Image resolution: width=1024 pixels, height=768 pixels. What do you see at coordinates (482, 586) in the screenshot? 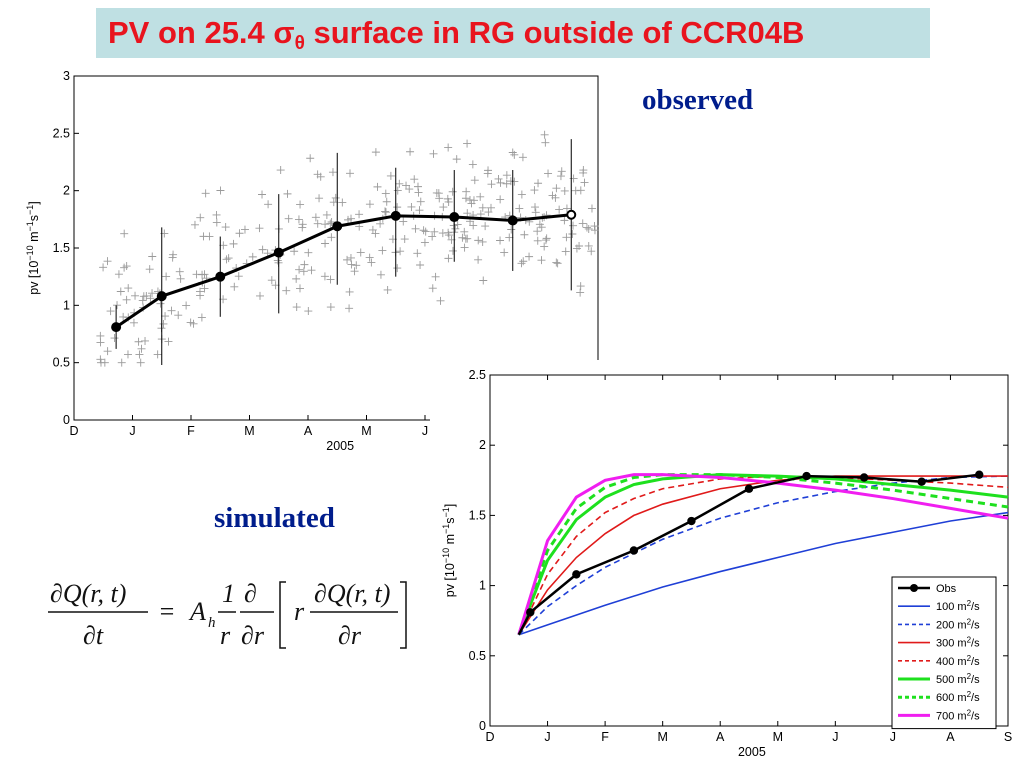
I see `y-tick-label: 1` at bounding box center [482, 586].